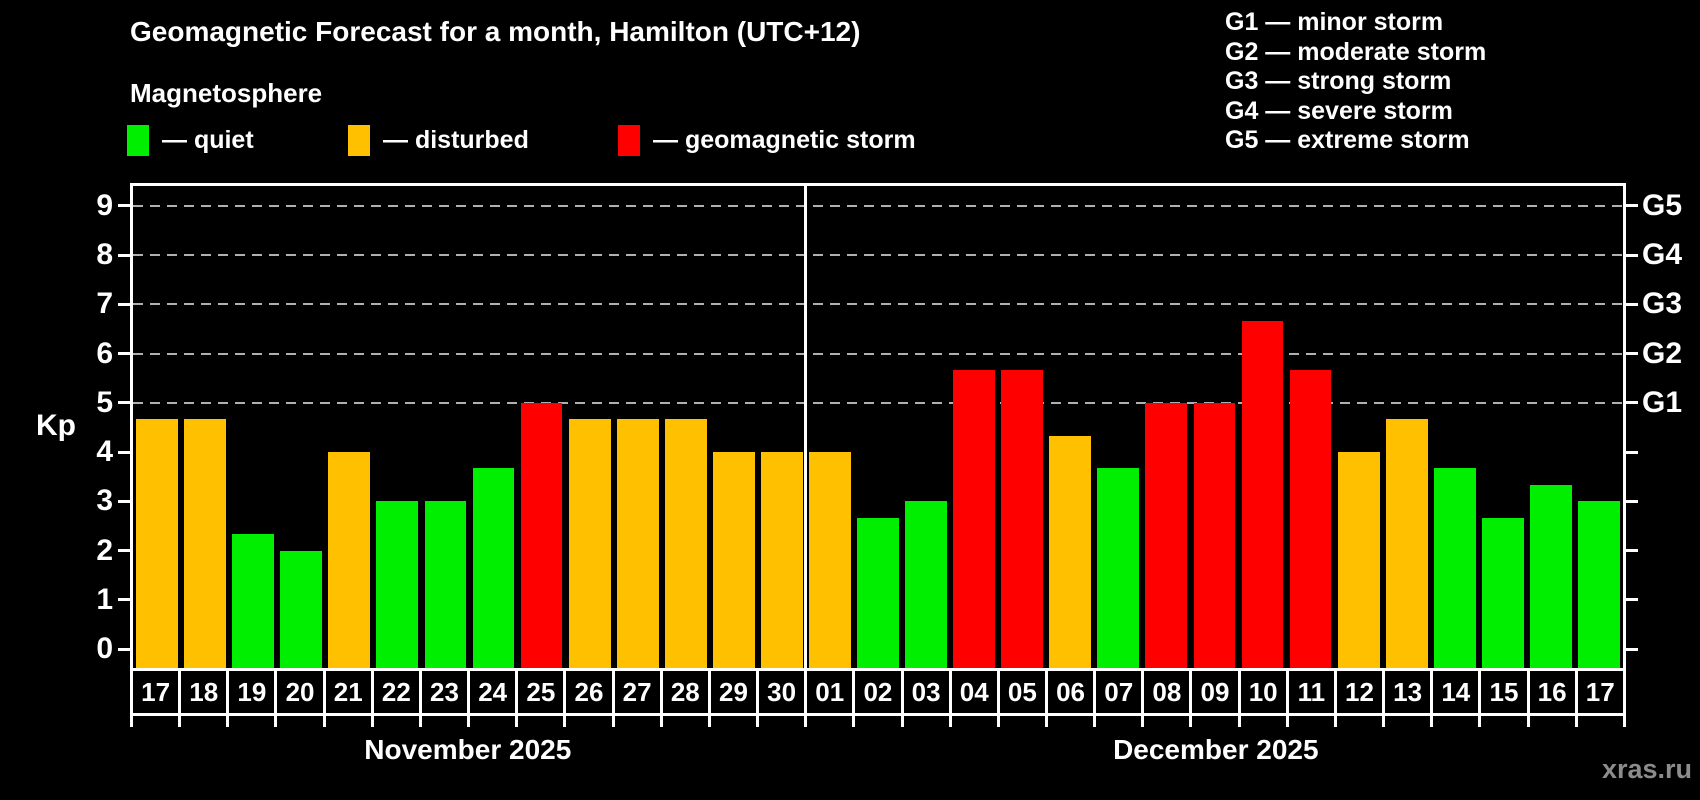 The width and height of the screenshot is (1700, 800). Describe the element at coordinates (976, 692) in the screenshot. I see `day-label-12-04: 04` at that location.